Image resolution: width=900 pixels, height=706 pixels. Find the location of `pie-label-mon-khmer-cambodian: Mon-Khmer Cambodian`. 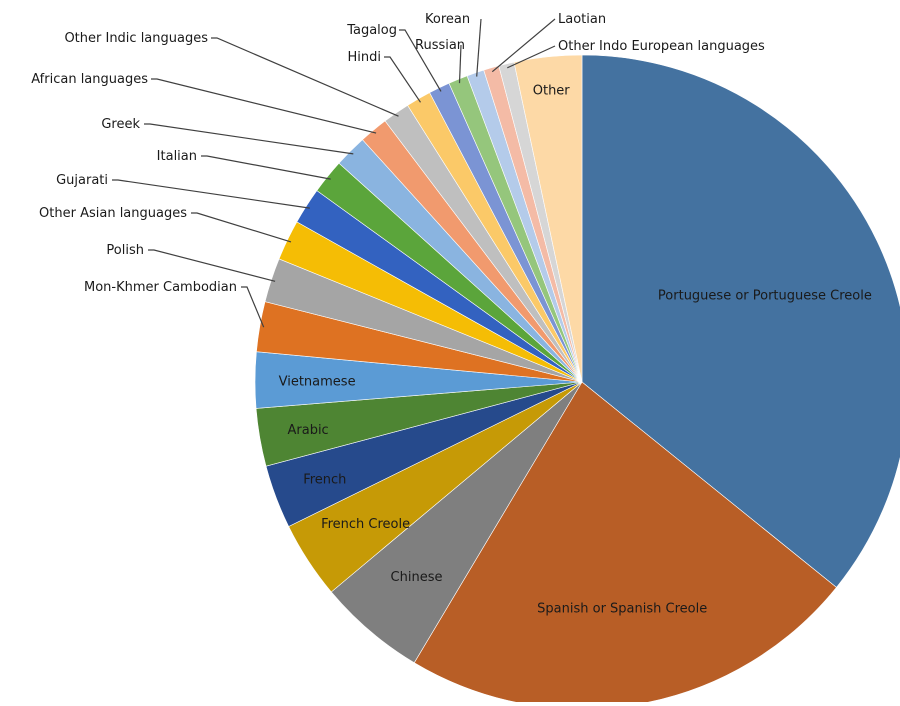

pie-label-mon-khmer-cambodian: Mon-Khmer Cambodian is located at coordinates (160, 287).